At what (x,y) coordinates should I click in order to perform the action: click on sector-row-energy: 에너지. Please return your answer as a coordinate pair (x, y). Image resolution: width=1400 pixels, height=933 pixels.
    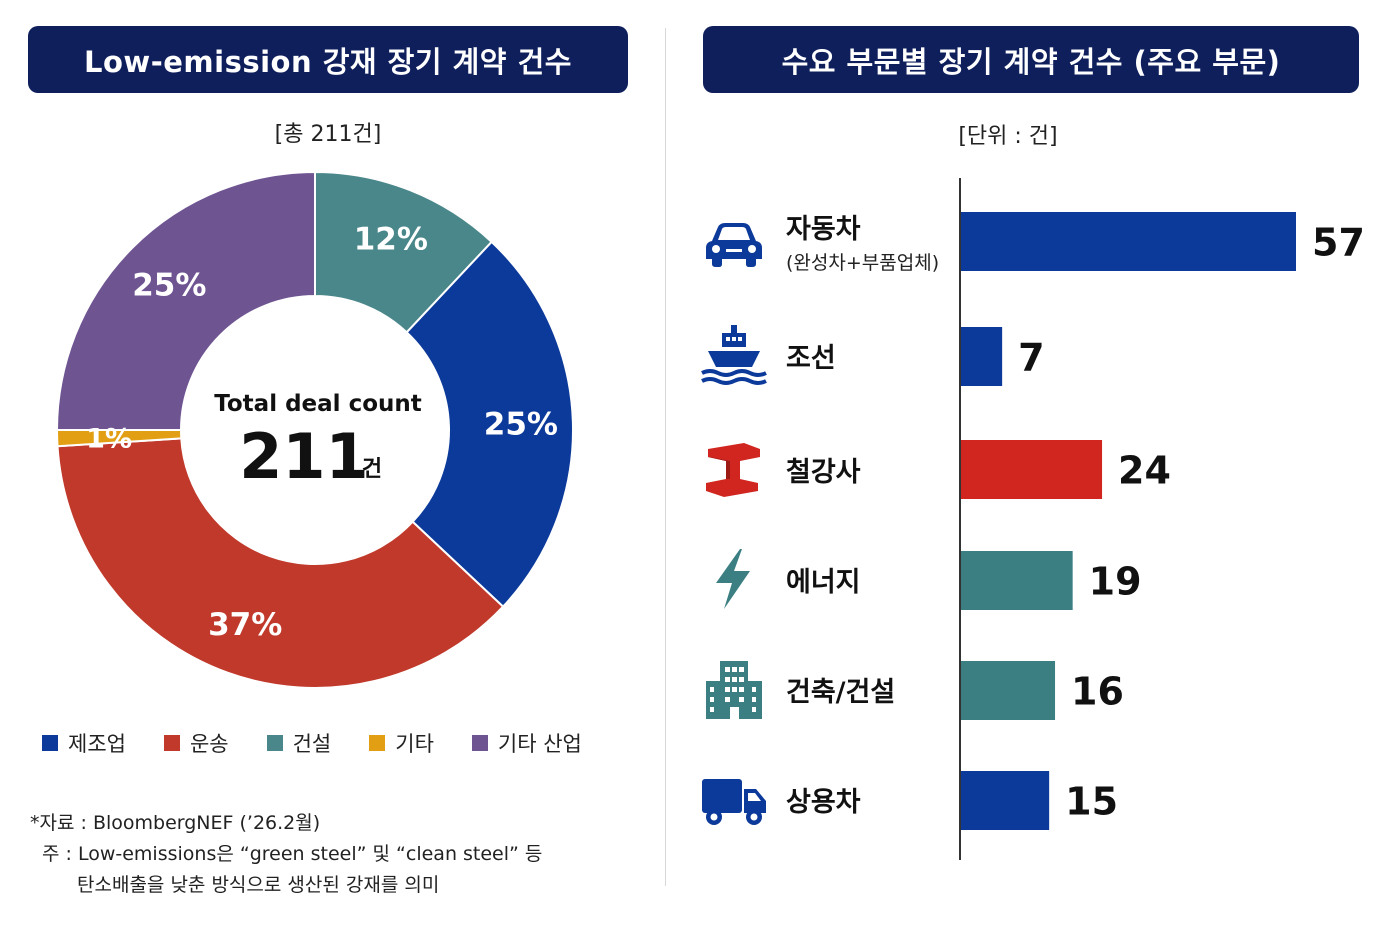
    Looking at the image, I should click on (827, 579).